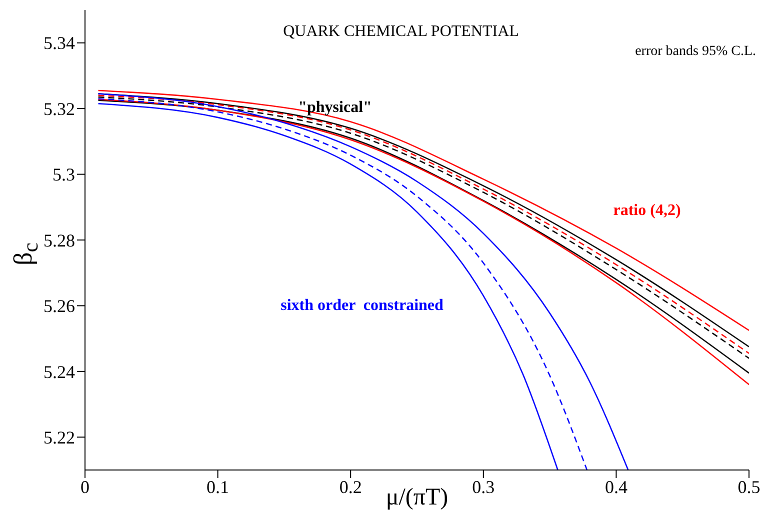 The height and width of the screenshot is (524, 764). Describe the element at coordinates (59, 43) in the screenshot. I see `y-tick-label: 5.34` at that location.